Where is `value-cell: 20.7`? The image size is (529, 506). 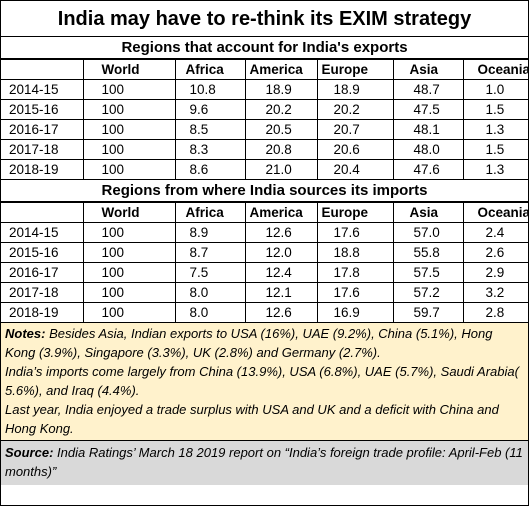 value-cell: 20.7 is located at coordinates (355, 129).